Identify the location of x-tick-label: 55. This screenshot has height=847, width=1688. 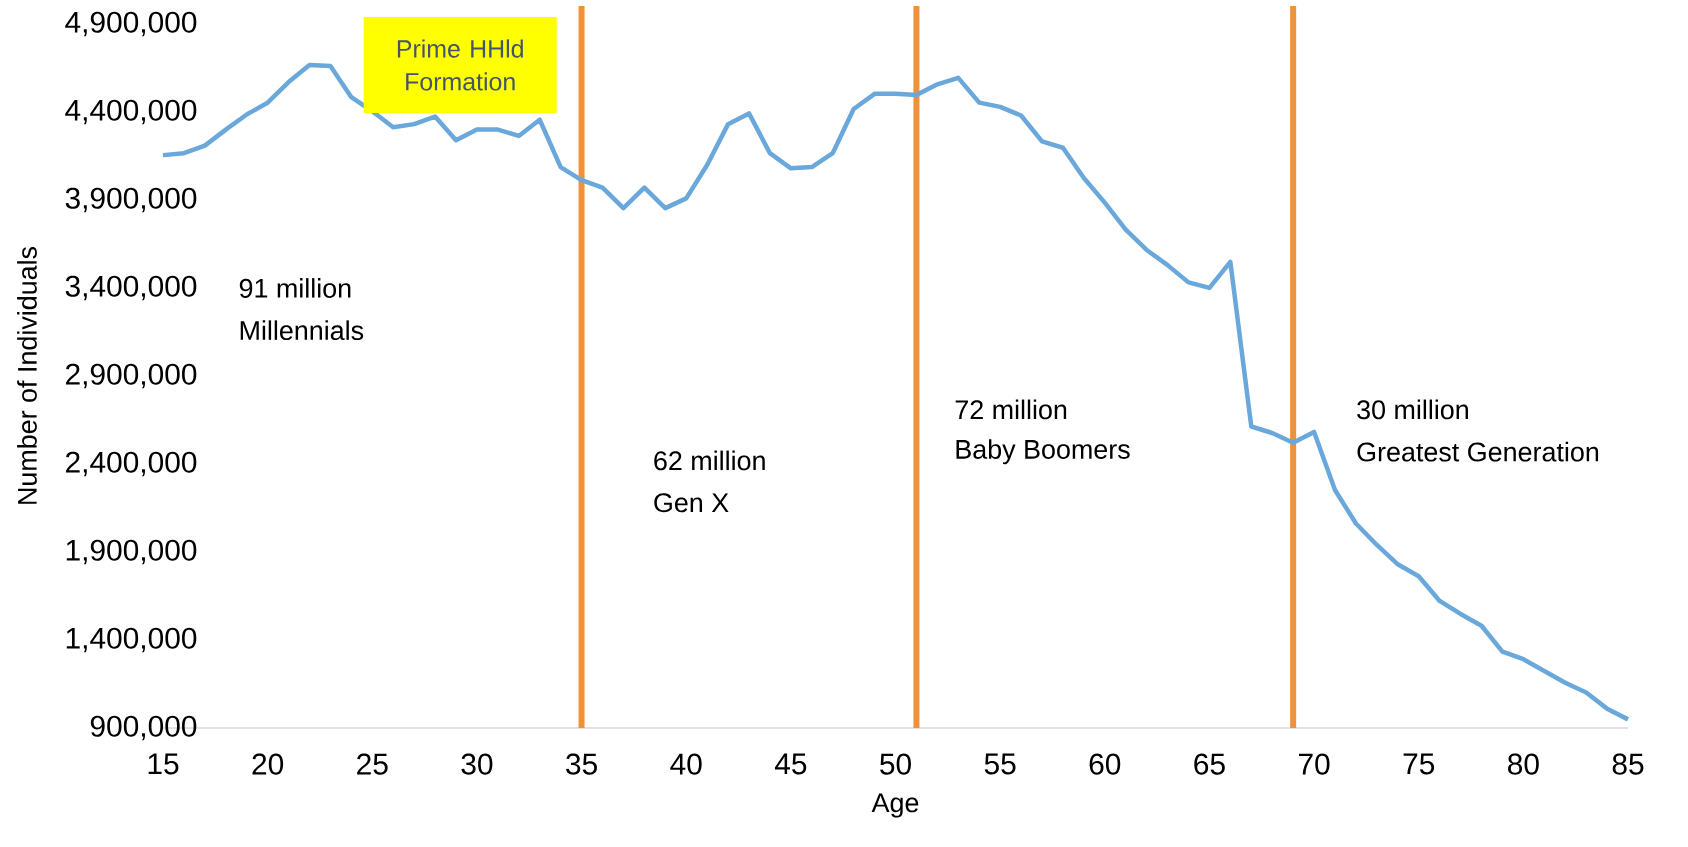
(1000, 764).